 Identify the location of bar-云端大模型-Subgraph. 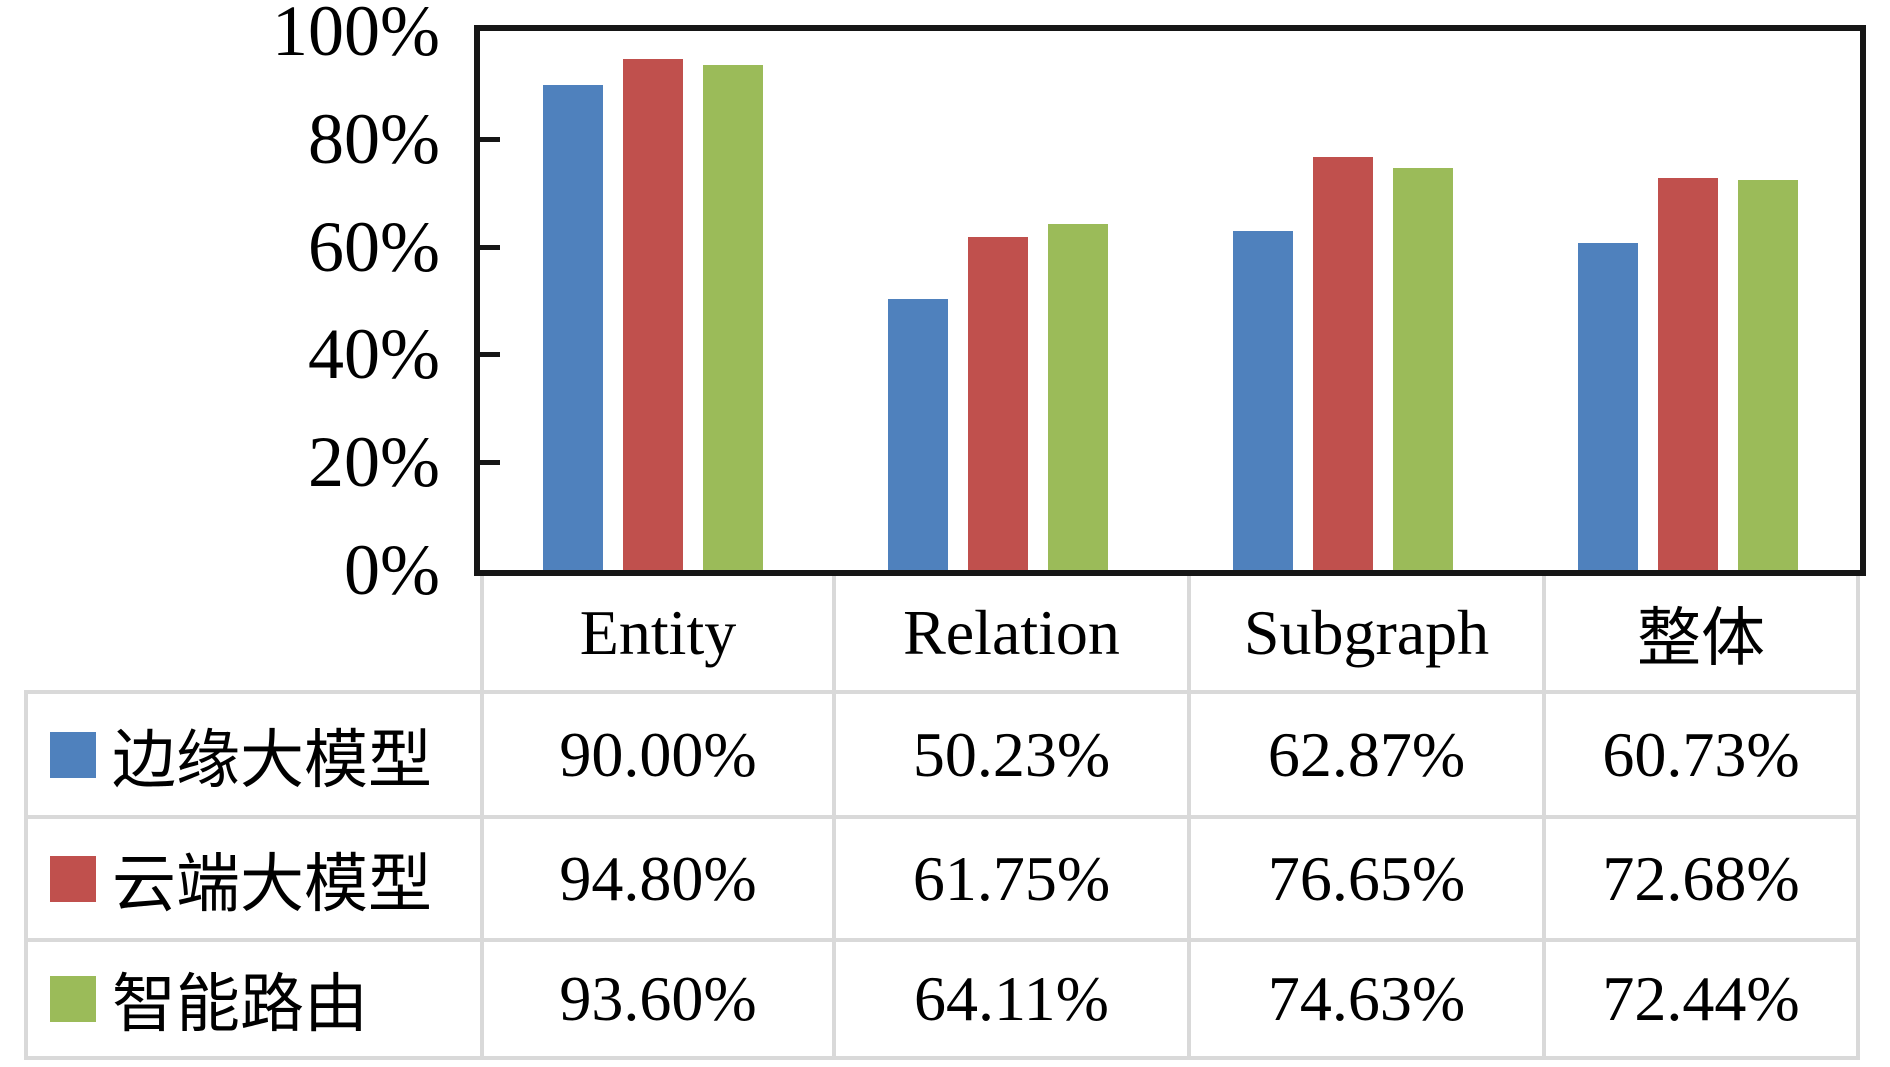
(1342, 363).